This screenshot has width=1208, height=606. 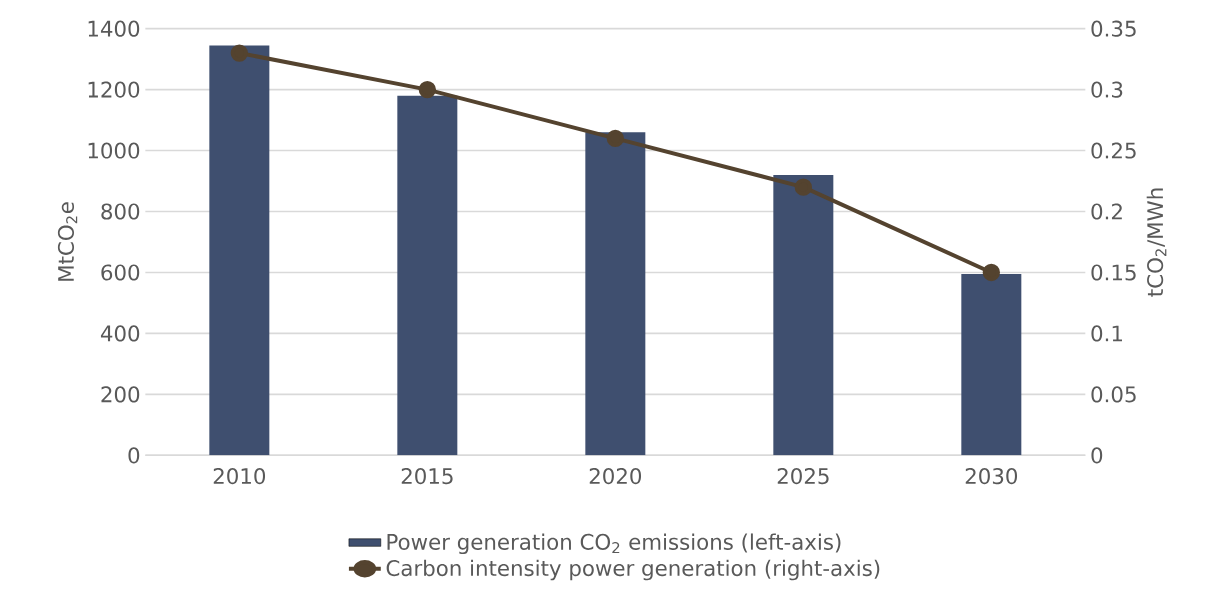 What do you see at coordinates (134, 455) in the screenshot?
I see `y-tick-label: 0` at bounding box center [134, 455].